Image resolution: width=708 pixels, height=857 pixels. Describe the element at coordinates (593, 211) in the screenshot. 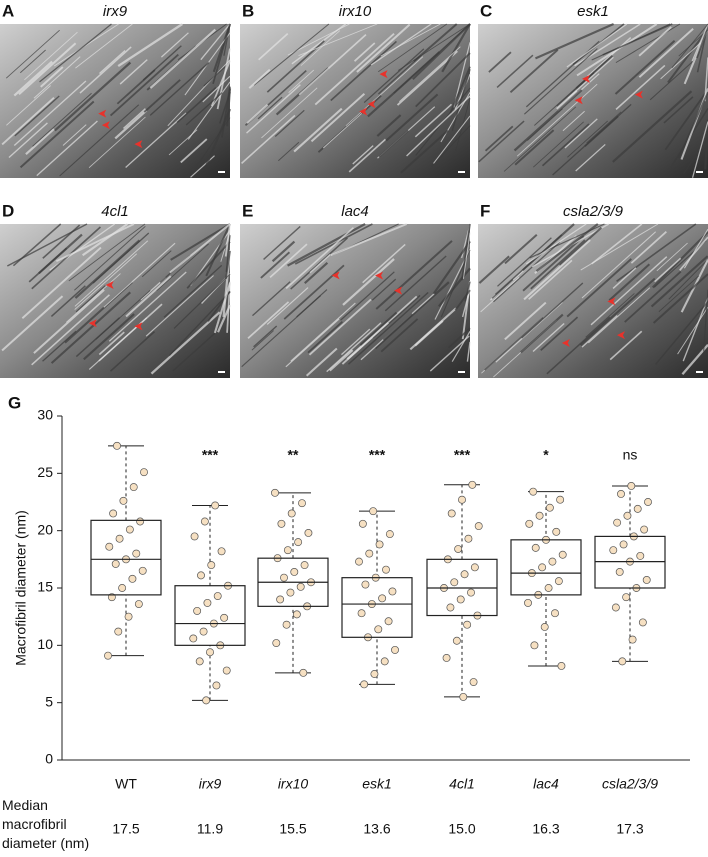

I see `panel-title: csla2/3/9` at that location.